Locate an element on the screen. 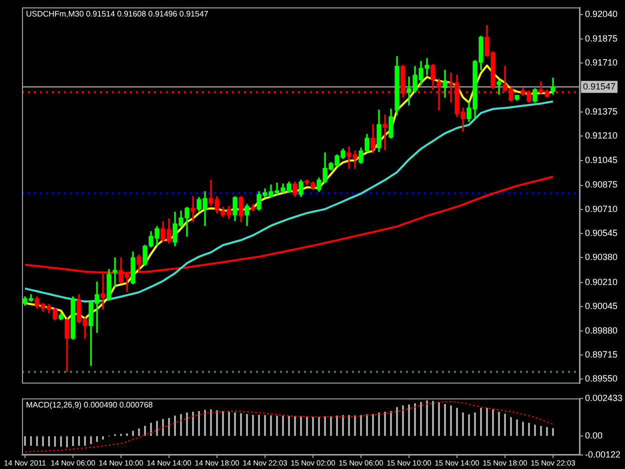 The width and height of the screenshot is (625, 469). y-tick-label: 0.91045 is located at coordinates (601, 159).